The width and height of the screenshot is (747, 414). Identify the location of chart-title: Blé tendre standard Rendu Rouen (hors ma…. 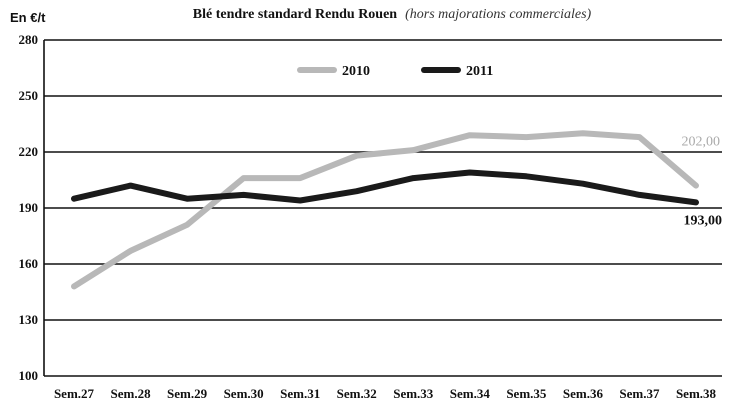
(392, 13).